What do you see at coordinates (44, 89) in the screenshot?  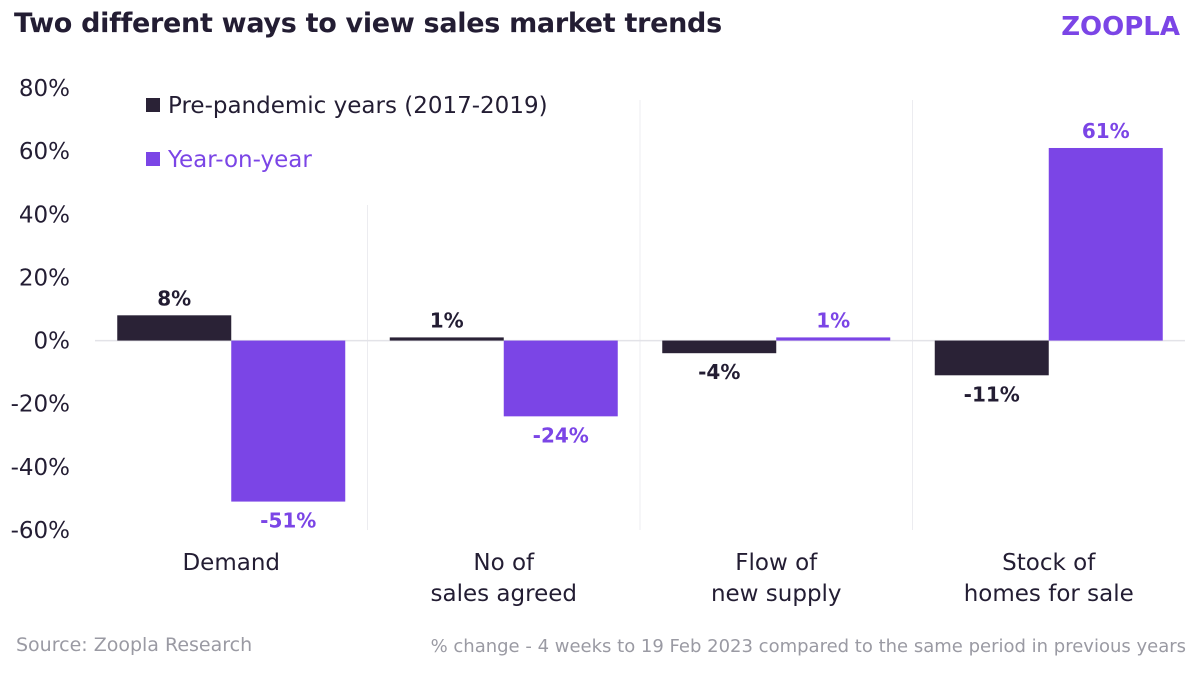 I see `y-tick-label: 80%` at bounding box center [44, 89].